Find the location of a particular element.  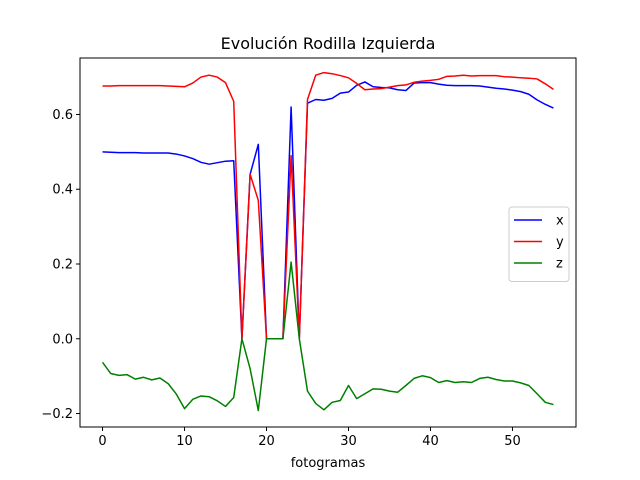

x-tick-label: 50 is located at coordinates (512, 441).